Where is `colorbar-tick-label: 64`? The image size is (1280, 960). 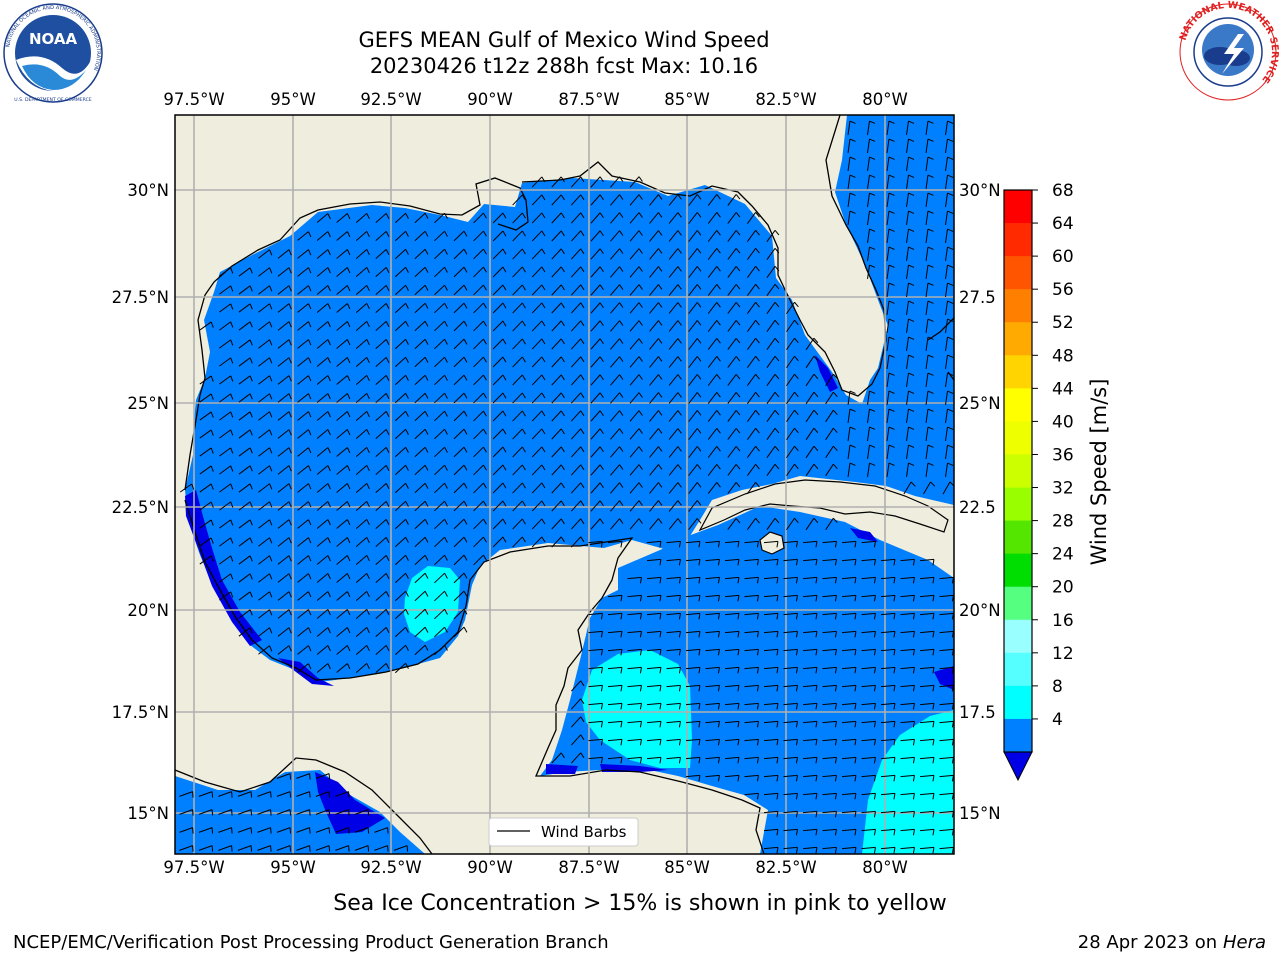 colorbar-tick-label: 64 is located at coordinates (1063, 224).